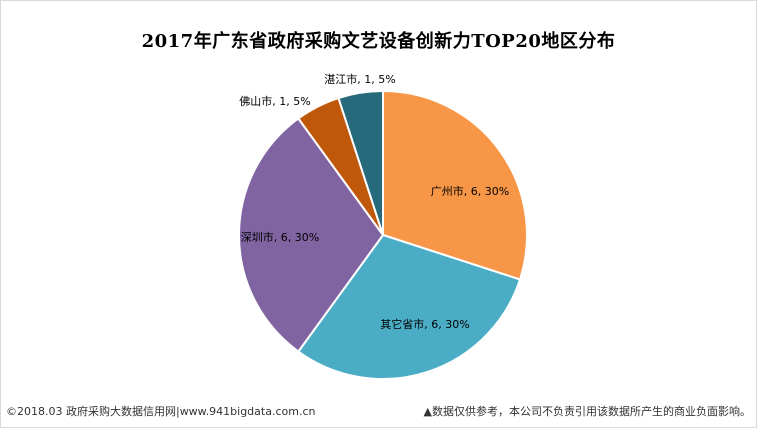 The width and height of the screenshot is (757, 428). I want to click on data-label-3: 深圳市, 6, 30%, so click(280, 237).